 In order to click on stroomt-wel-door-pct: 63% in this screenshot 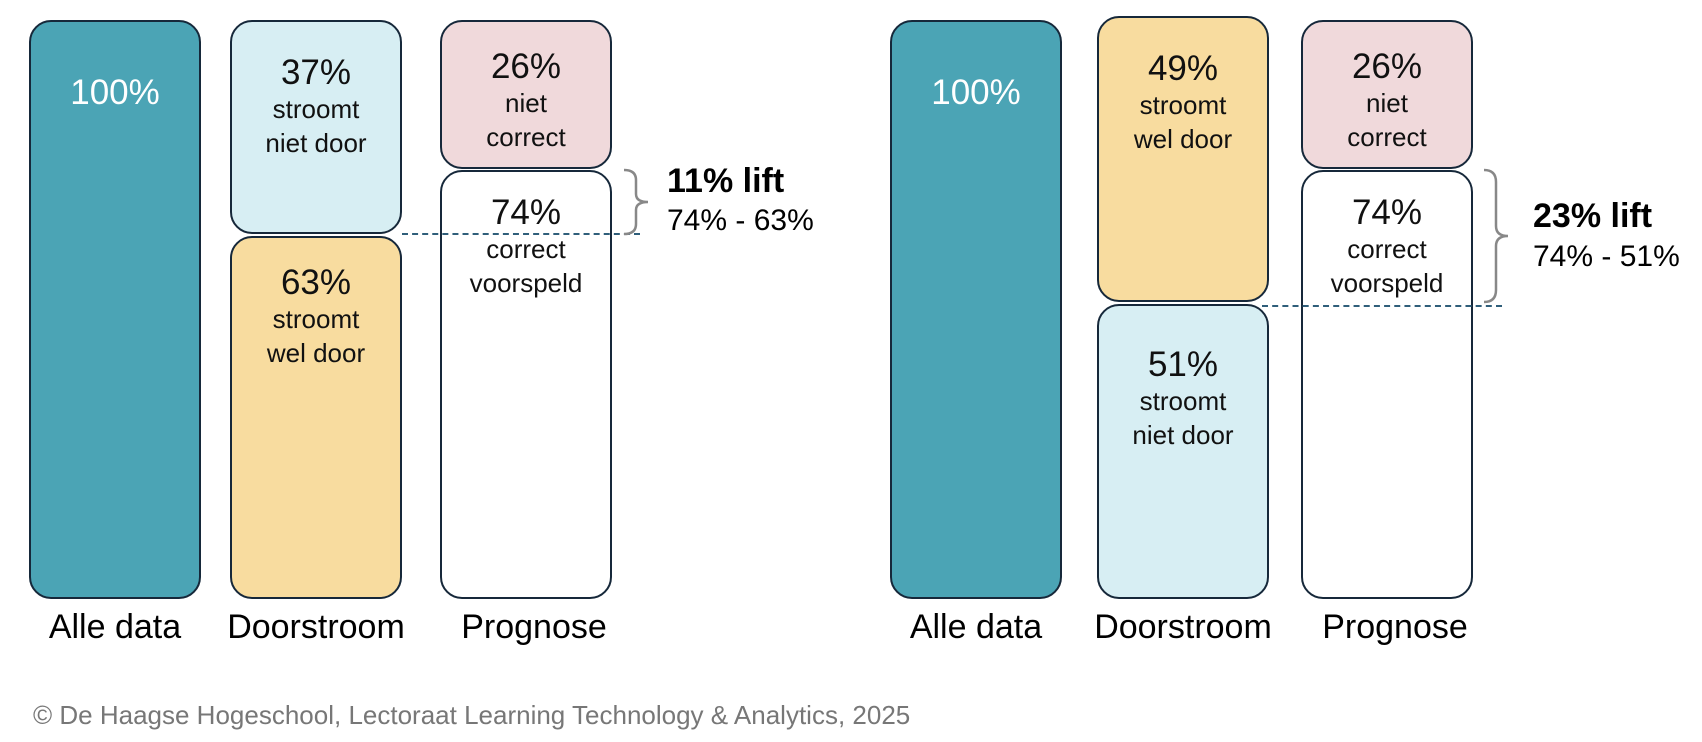, I will do `click(316, 282)`.